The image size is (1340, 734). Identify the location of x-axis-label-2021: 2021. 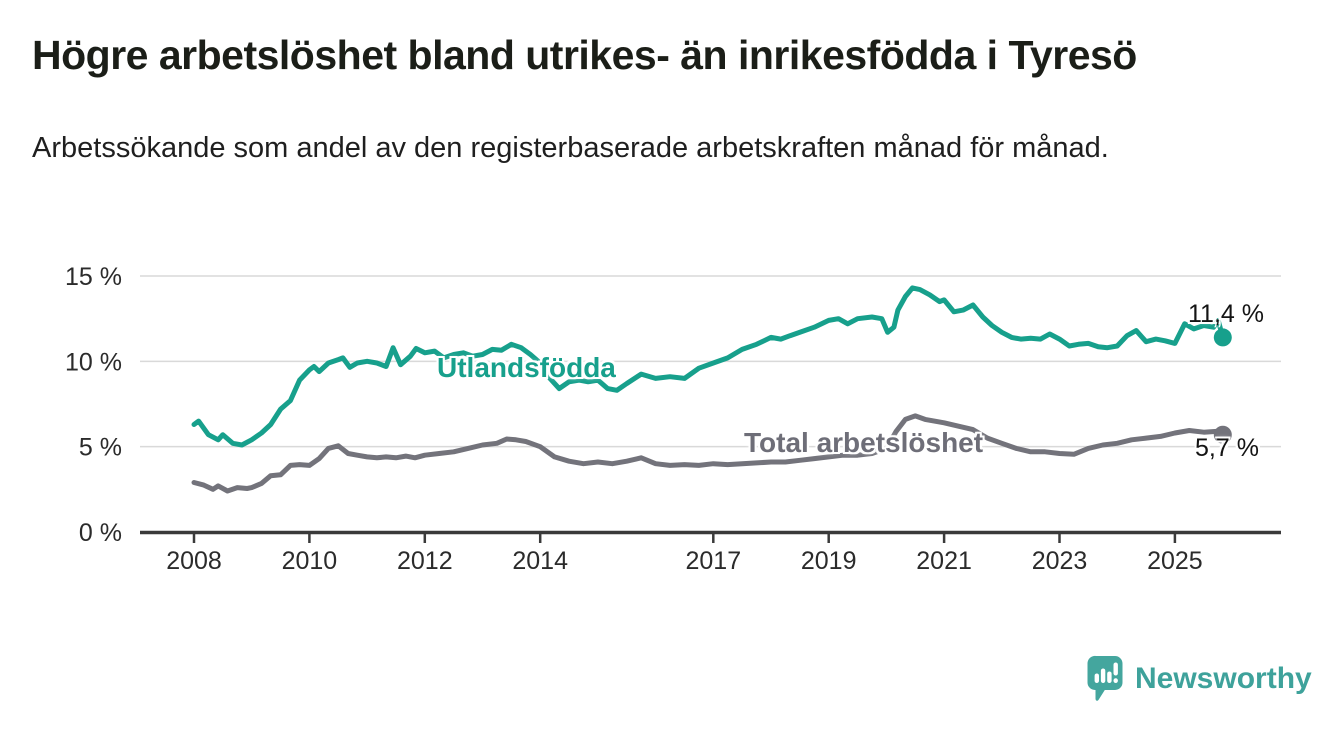
(944, 561).